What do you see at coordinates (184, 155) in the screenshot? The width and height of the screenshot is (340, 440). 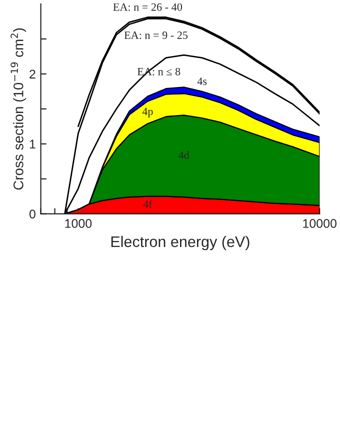 I see `series-label: 4d` at bounding box center [184, 155].